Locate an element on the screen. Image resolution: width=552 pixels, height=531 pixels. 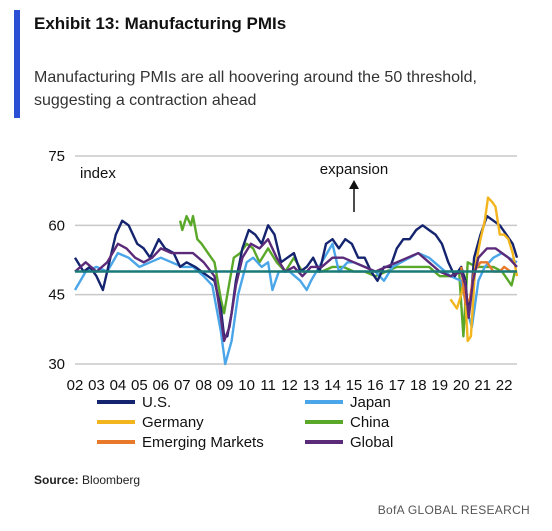
source-note: Source: Bloomberg is located at coordinates (87, 480).